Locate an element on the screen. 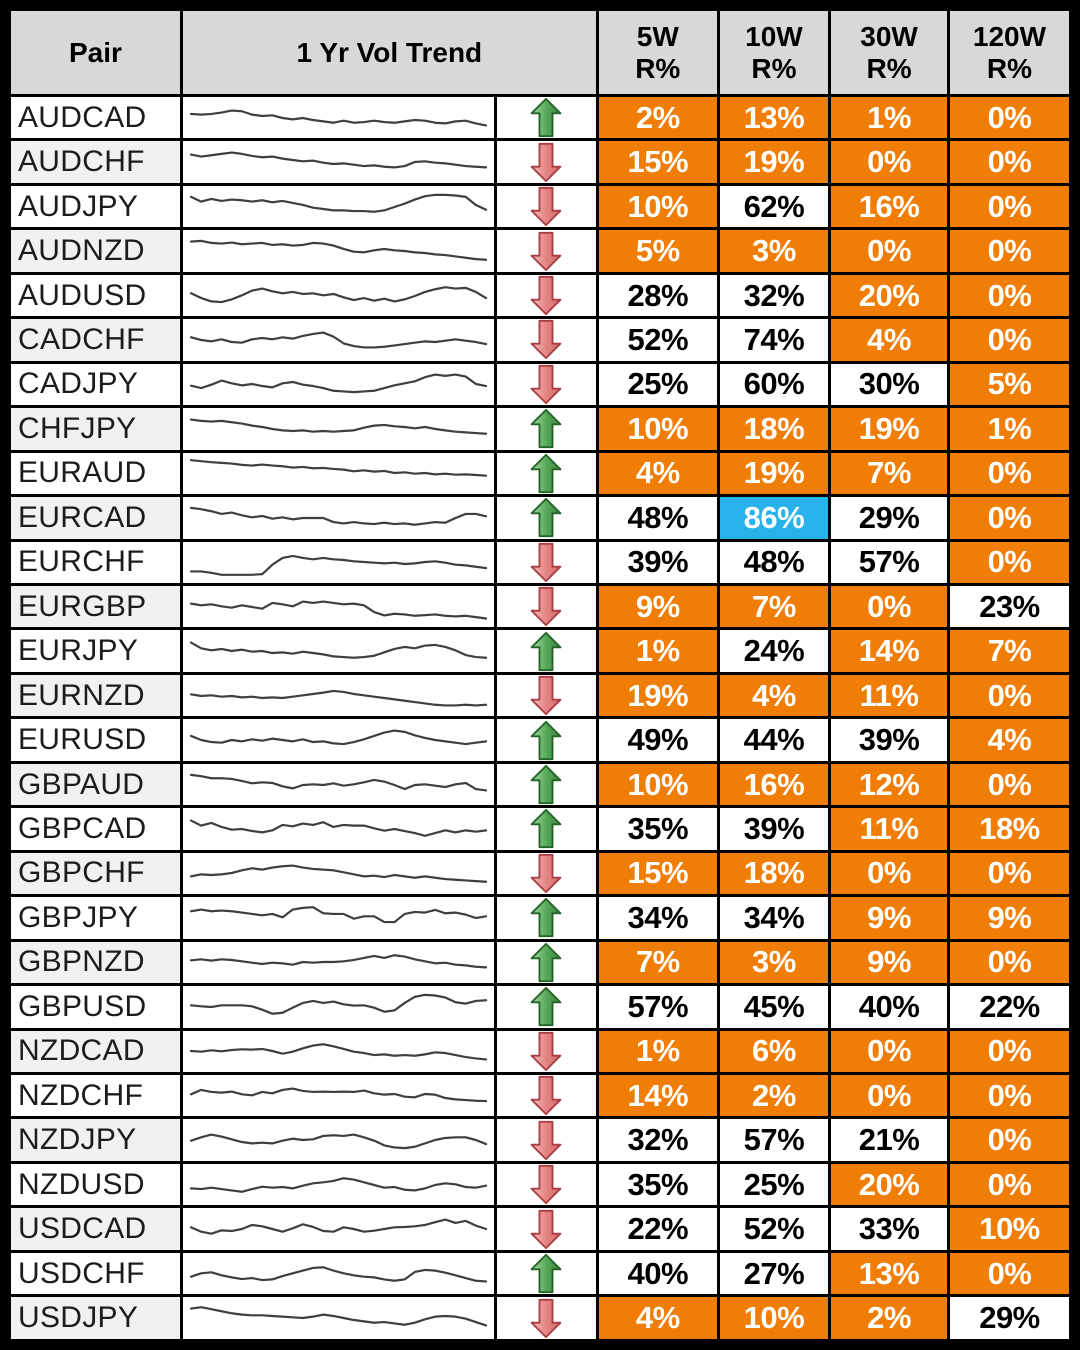 This screenshot has height=1350, width=1080. pair-name: EURUSD is located at coordinates (95, 740).